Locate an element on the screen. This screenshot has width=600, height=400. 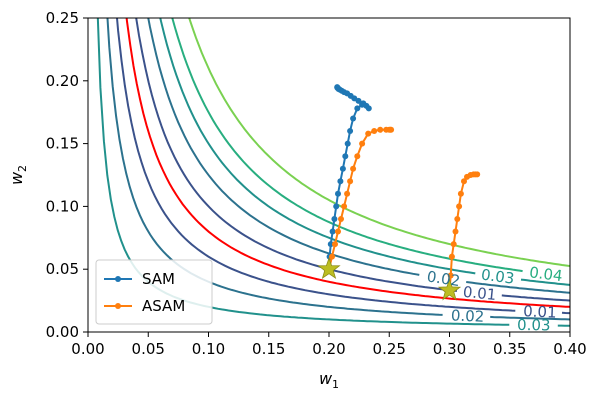
contour-label-layer: 0.030.02 0.010.010.02 0.03 0.04 is located at coordinates (495, 298).